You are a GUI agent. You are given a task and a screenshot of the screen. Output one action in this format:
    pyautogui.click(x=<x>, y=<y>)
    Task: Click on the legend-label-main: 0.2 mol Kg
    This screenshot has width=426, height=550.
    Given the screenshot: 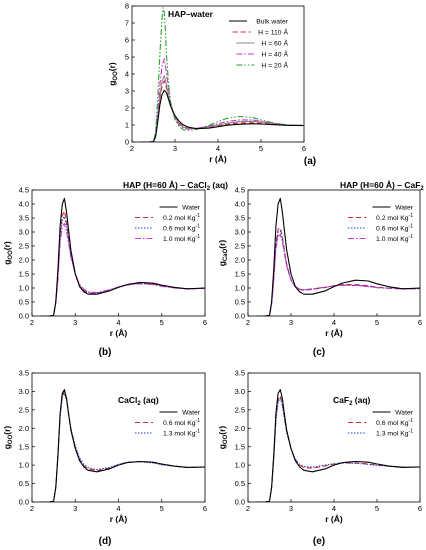 What is the action you would take?
    pyautogui.click(x=179, y=218)
    